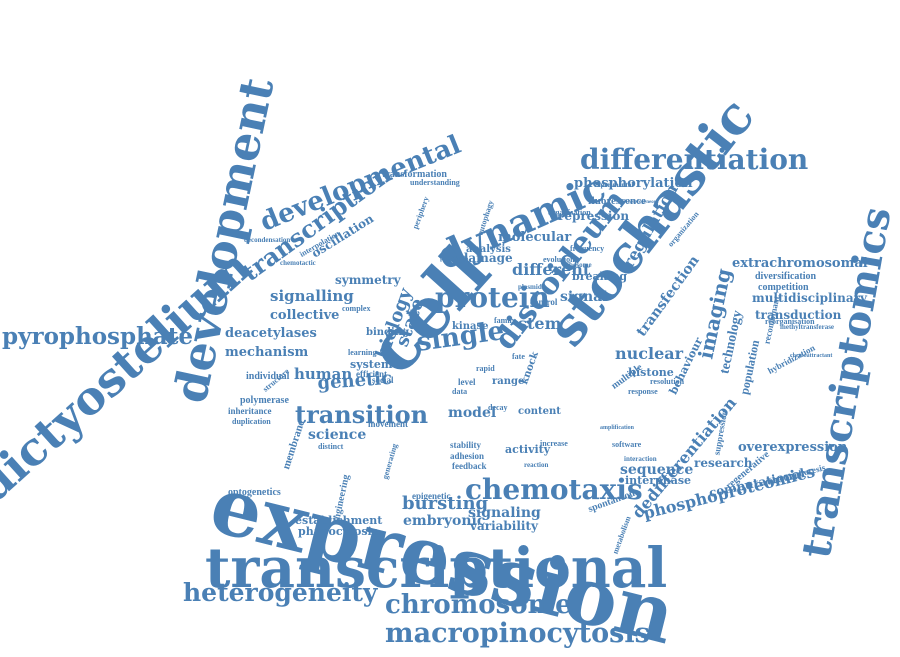 This screenshot has height=657, width=900. I want to click on cloud-word: reorganisation, so click(790, 322).